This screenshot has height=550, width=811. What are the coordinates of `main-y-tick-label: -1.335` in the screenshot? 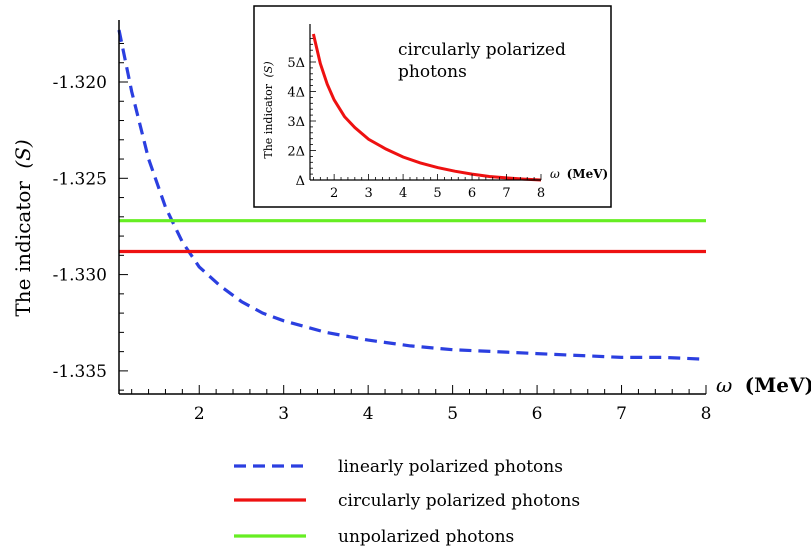 It's located at (80, 372).